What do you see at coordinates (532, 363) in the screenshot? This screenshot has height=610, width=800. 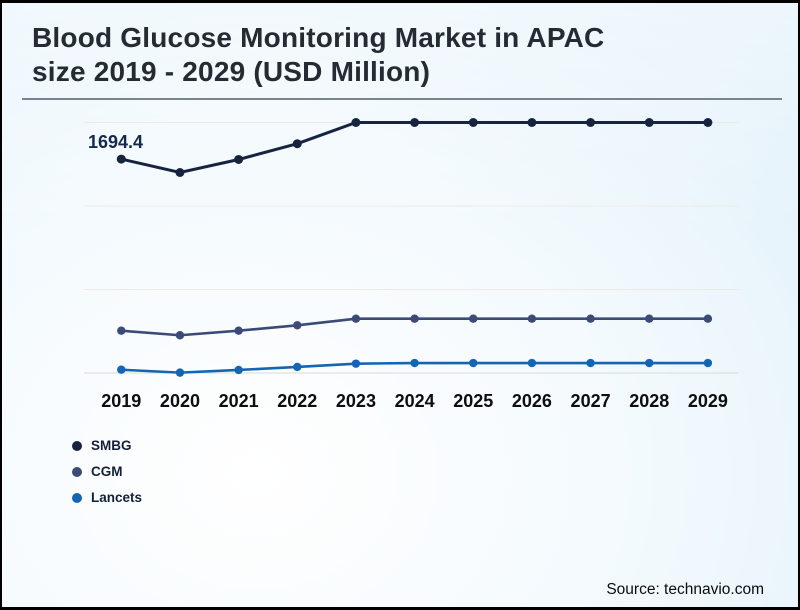 I see `data-point-lancets-2026` at bounding box center [532, 363].